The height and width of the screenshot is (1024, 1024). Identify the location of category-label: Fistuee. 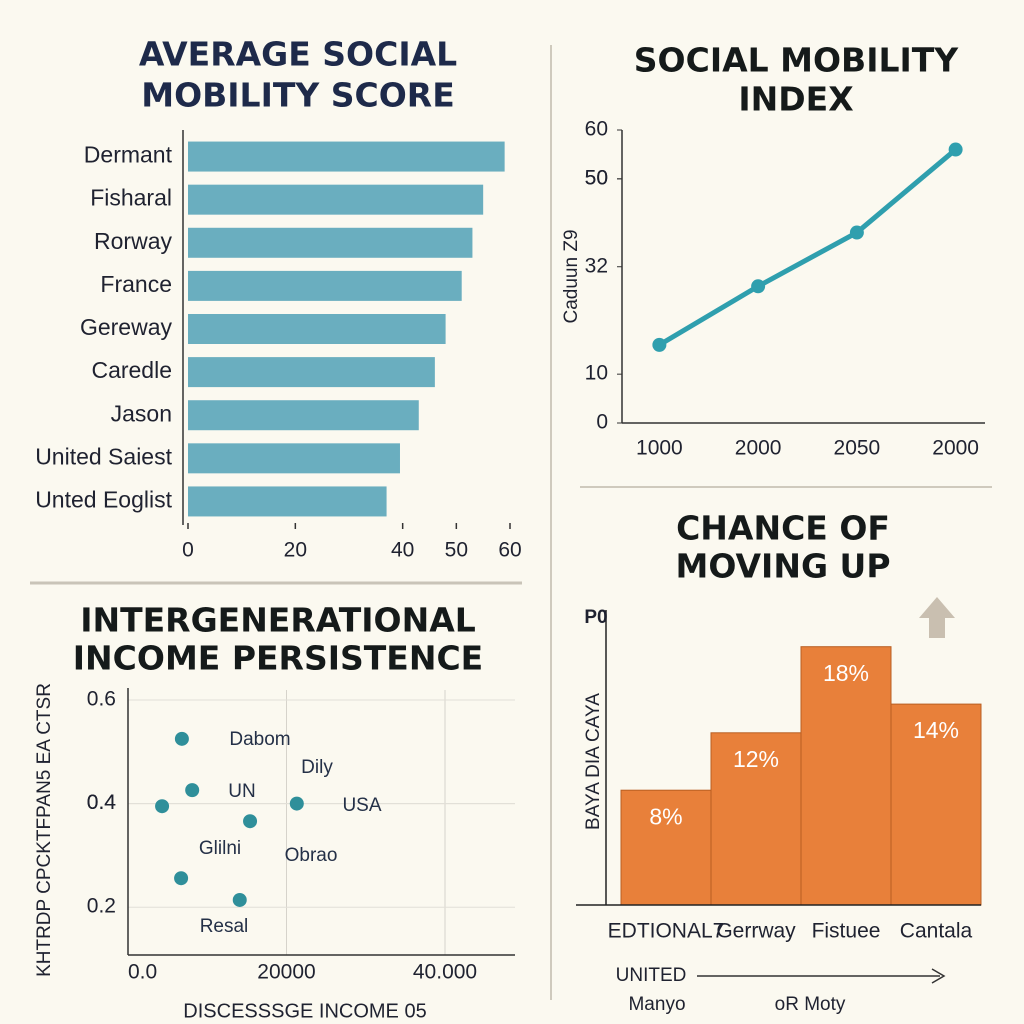
(846, 931).